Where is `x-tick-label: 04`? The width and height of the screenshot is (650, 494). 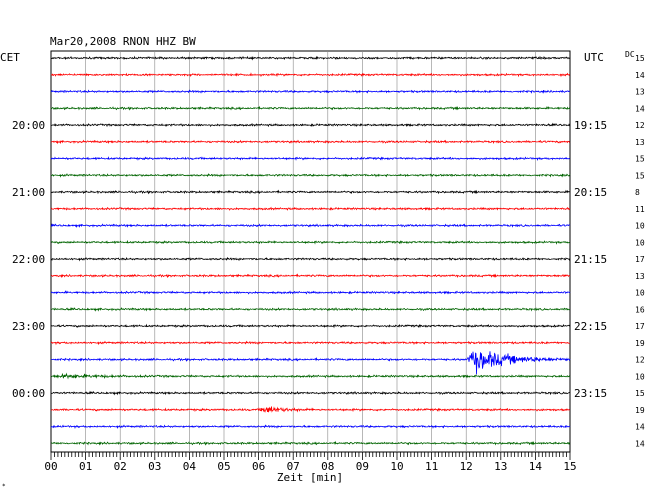
x-tick-label: 04 is located at coordinates (190, 466).